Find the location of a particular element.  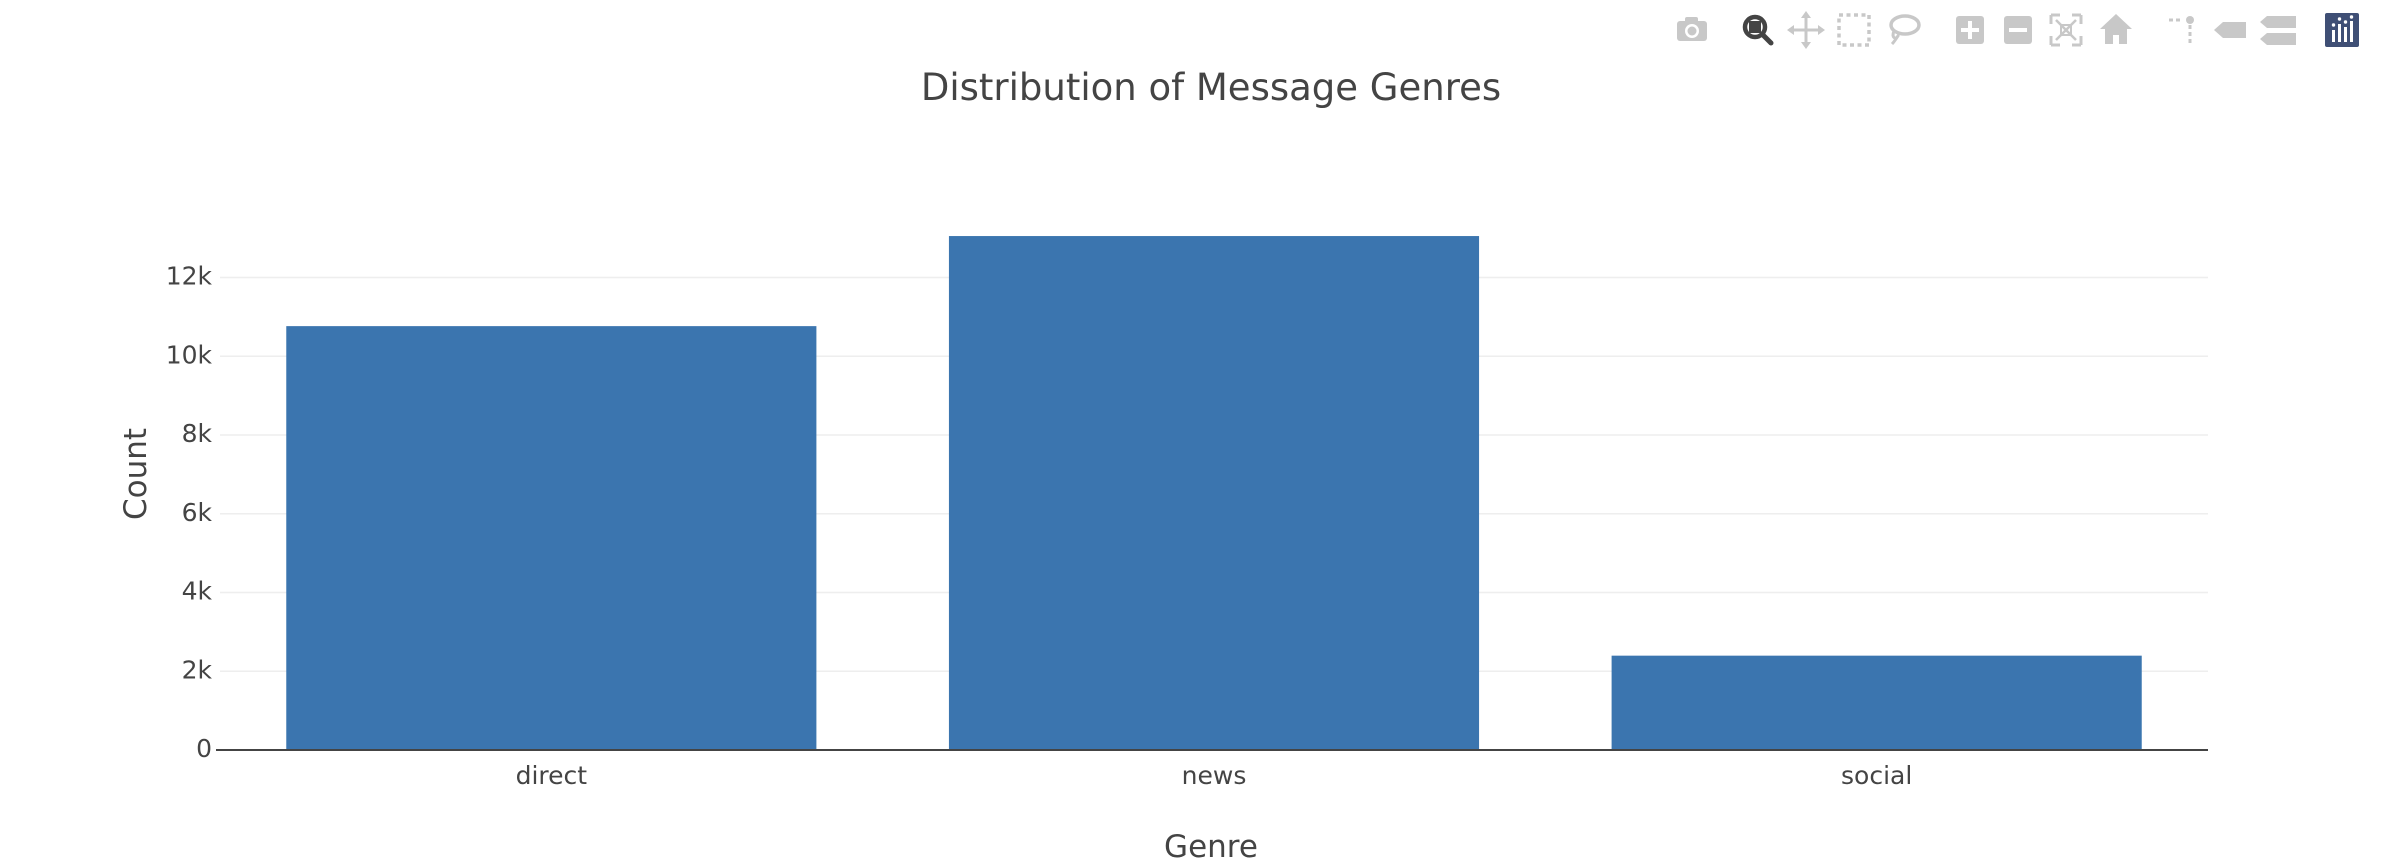

y-tick-label: 2k is located at coordinates (197, 669).